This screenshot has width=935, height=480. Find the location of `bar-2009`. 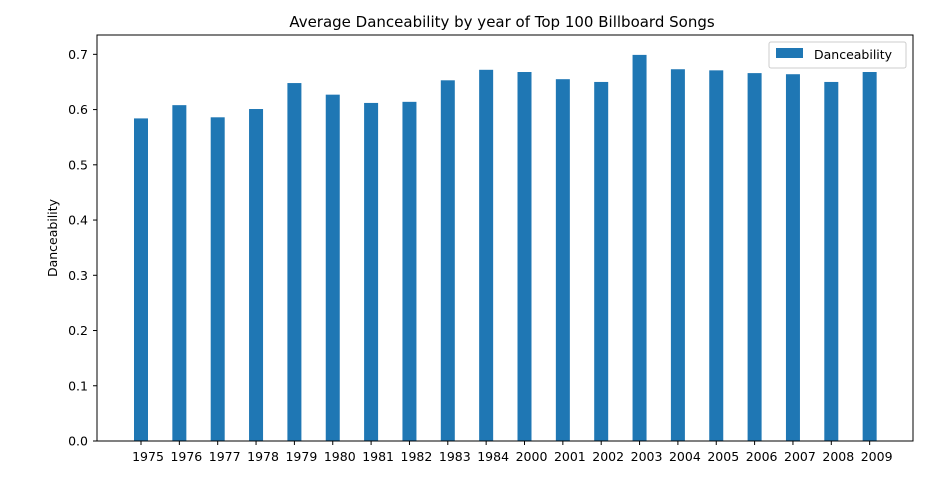

bar-2009 is located at coordinates (869, 256).